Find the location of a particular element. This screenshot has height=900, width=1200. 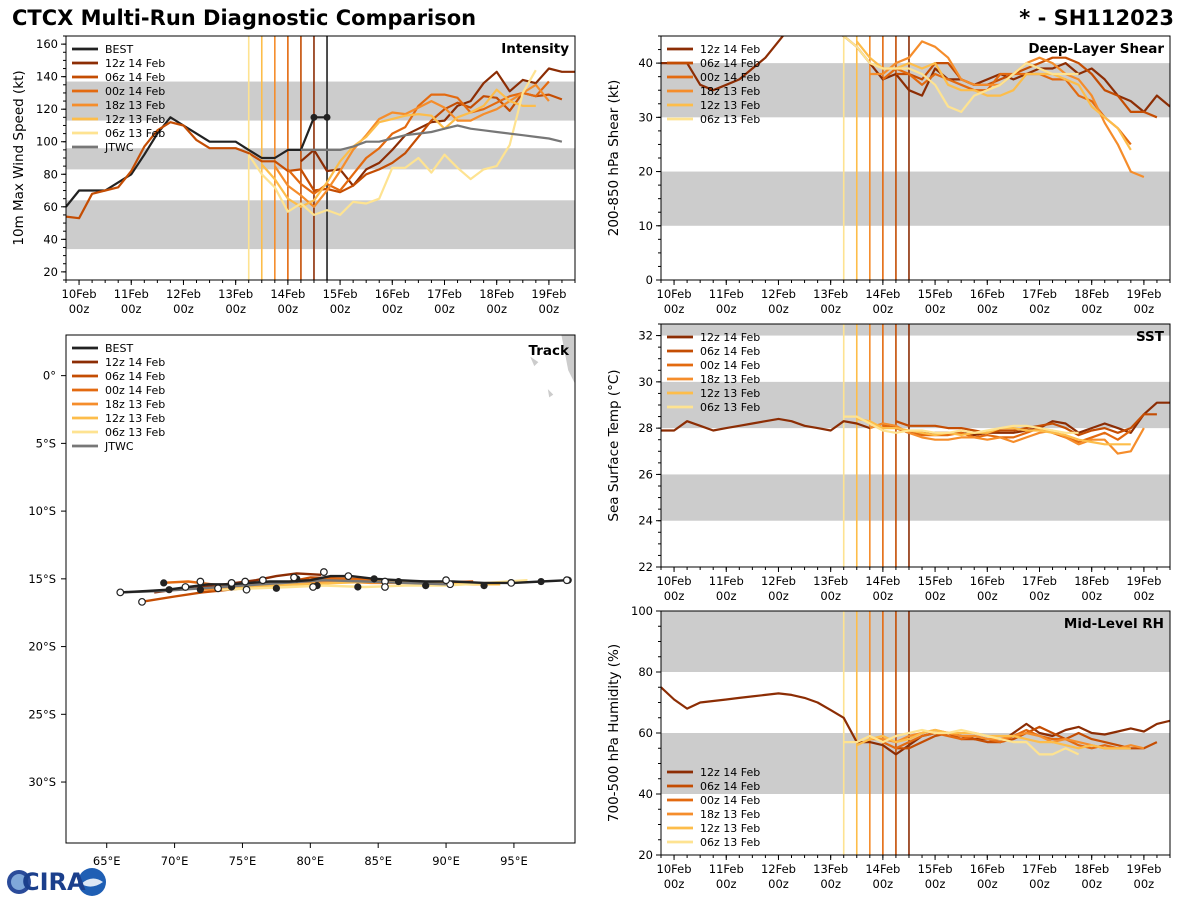

shear-xtick-label: 19Feb is located at coordinates (1143, 294).